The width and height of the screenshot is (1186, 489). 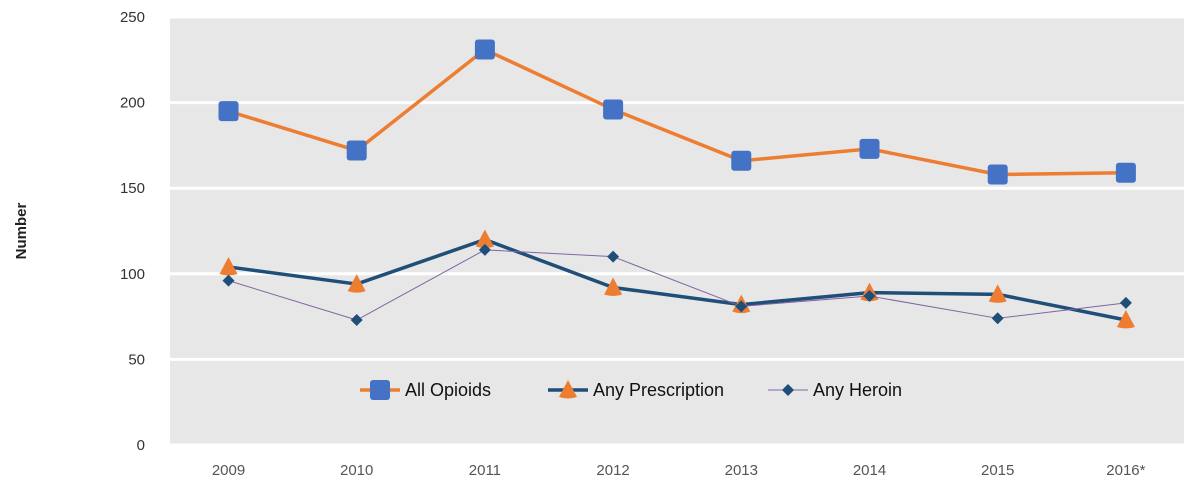 I want to click on x-tick-label: 2012, so click(x=612, y=470).